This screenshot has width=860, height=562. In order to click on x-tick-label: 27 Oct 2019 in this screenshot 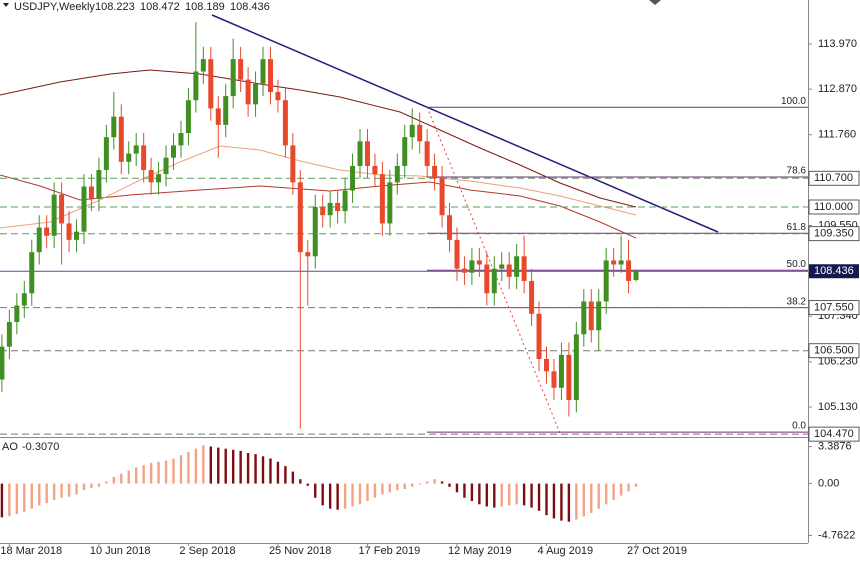, I will do `click(657, 551)`.